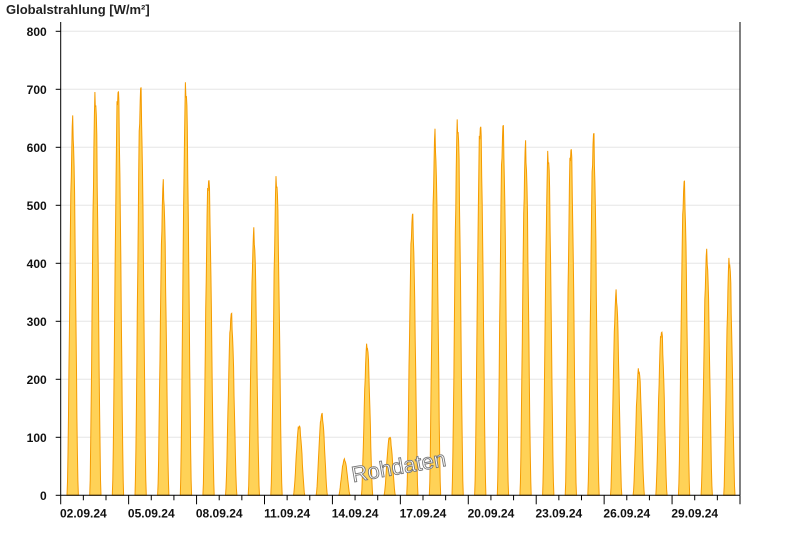 This screenshot has height=555, width=800. What do you see at coordinates (83, 513) in the screenshot?
I see `x-tick-label: 02.09.24` at bounding box center [83, 513].